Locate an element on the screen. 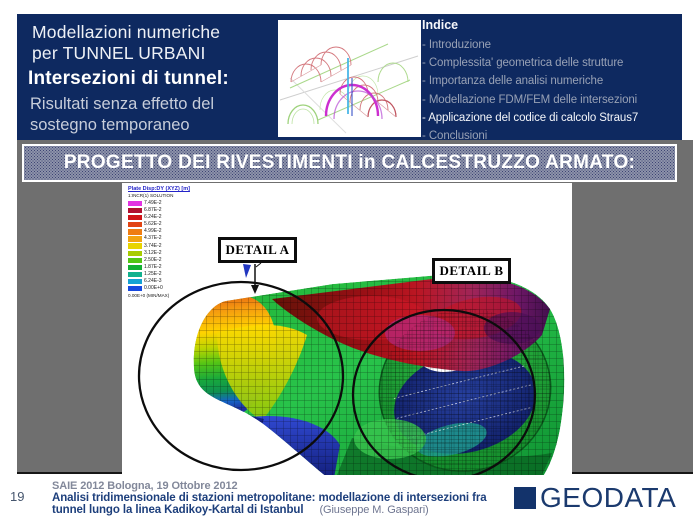 This screenshot has width=700, height=525. legend-value: 3.12E-2 is located at coordinates (153, 252).